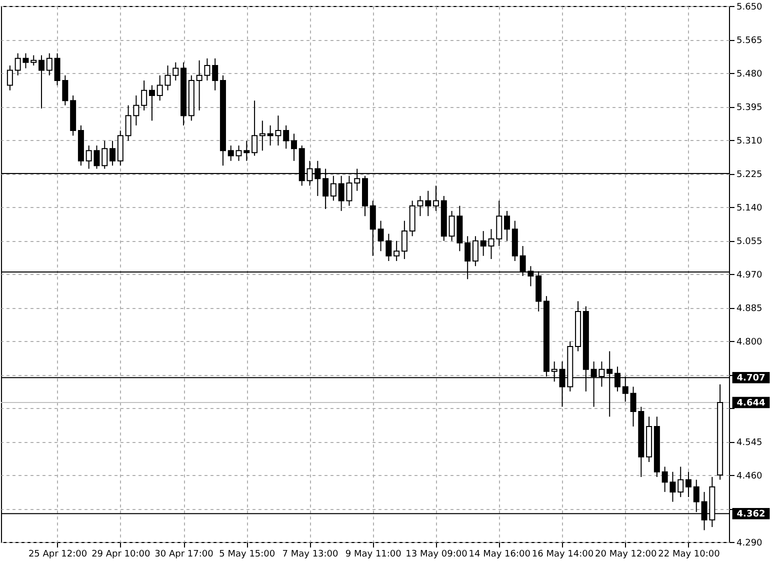 The height and width of the screenshot is (577, 780). I want to click on x-tick-label: 29 Apr 10:00, so click(121, 555).